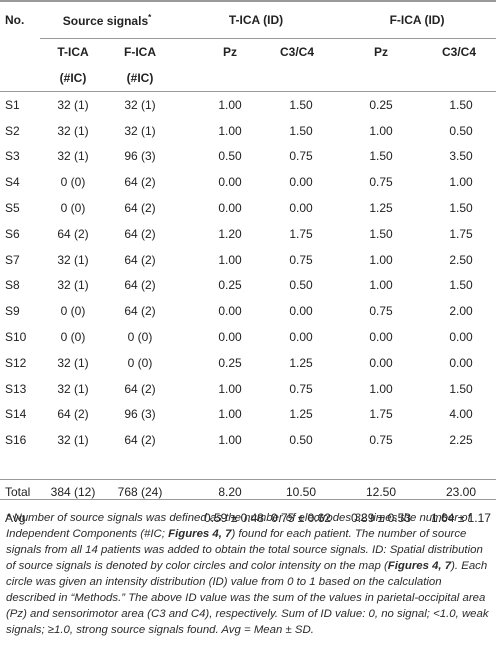 Image resolution: width=496 pixels, height=670 pixels. Describe the element at coordinates (248, 363) in the screenshot. I see `table-row: S12 32 (1) 0 (0) 0.25 1.25 0.00 0.00` at that location.